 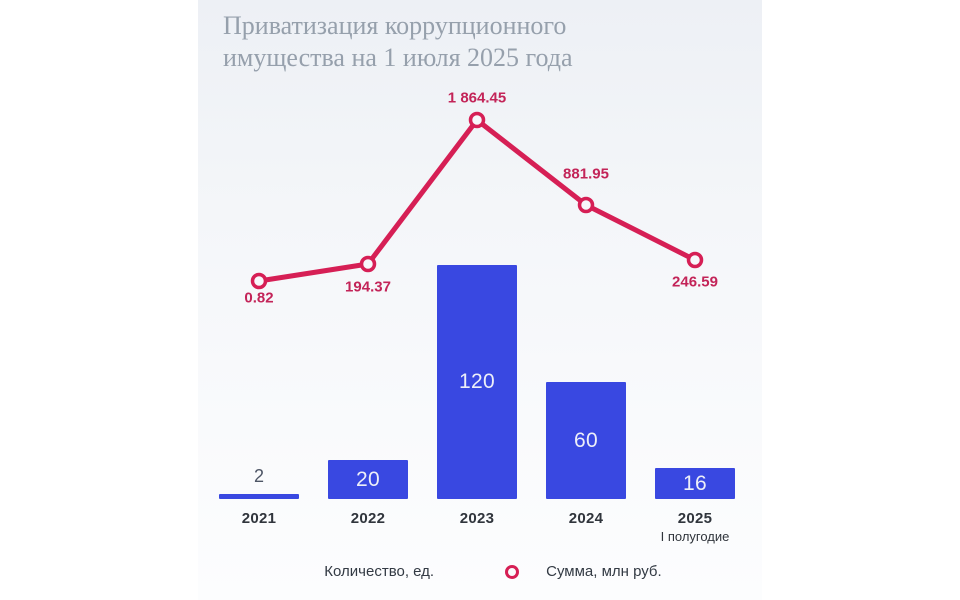 What do you see at coordinates (379, 571) in the screenshot?
I see `legend-label-quantity: Количество, ед.` at bounding box center [379, 571].